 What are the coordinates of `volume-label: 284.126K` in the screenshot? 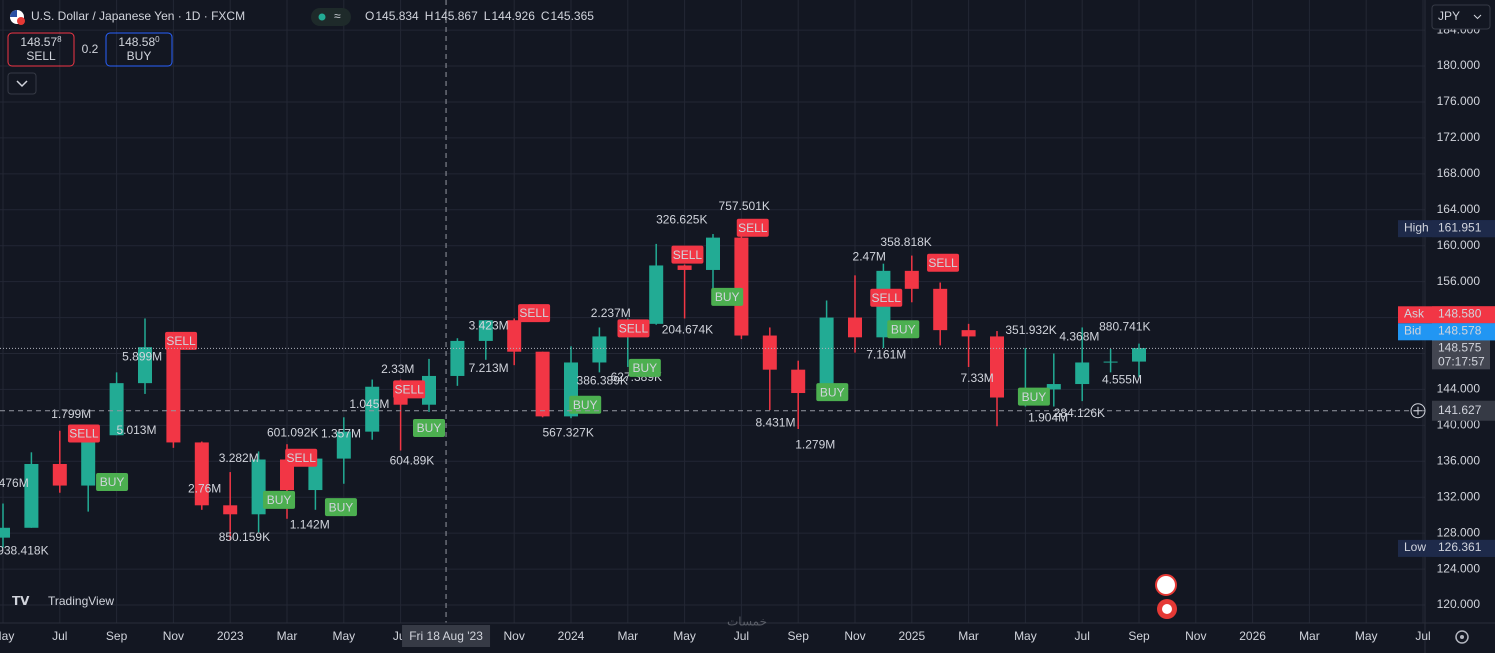 It's located at (1079, 413).